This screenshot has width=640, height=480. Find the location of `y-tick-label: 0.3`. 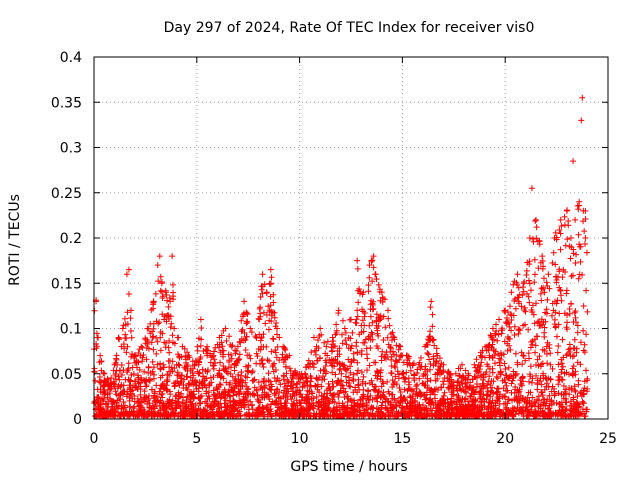

y-tick-label: 0.3 is located at coordinates (71, 149).